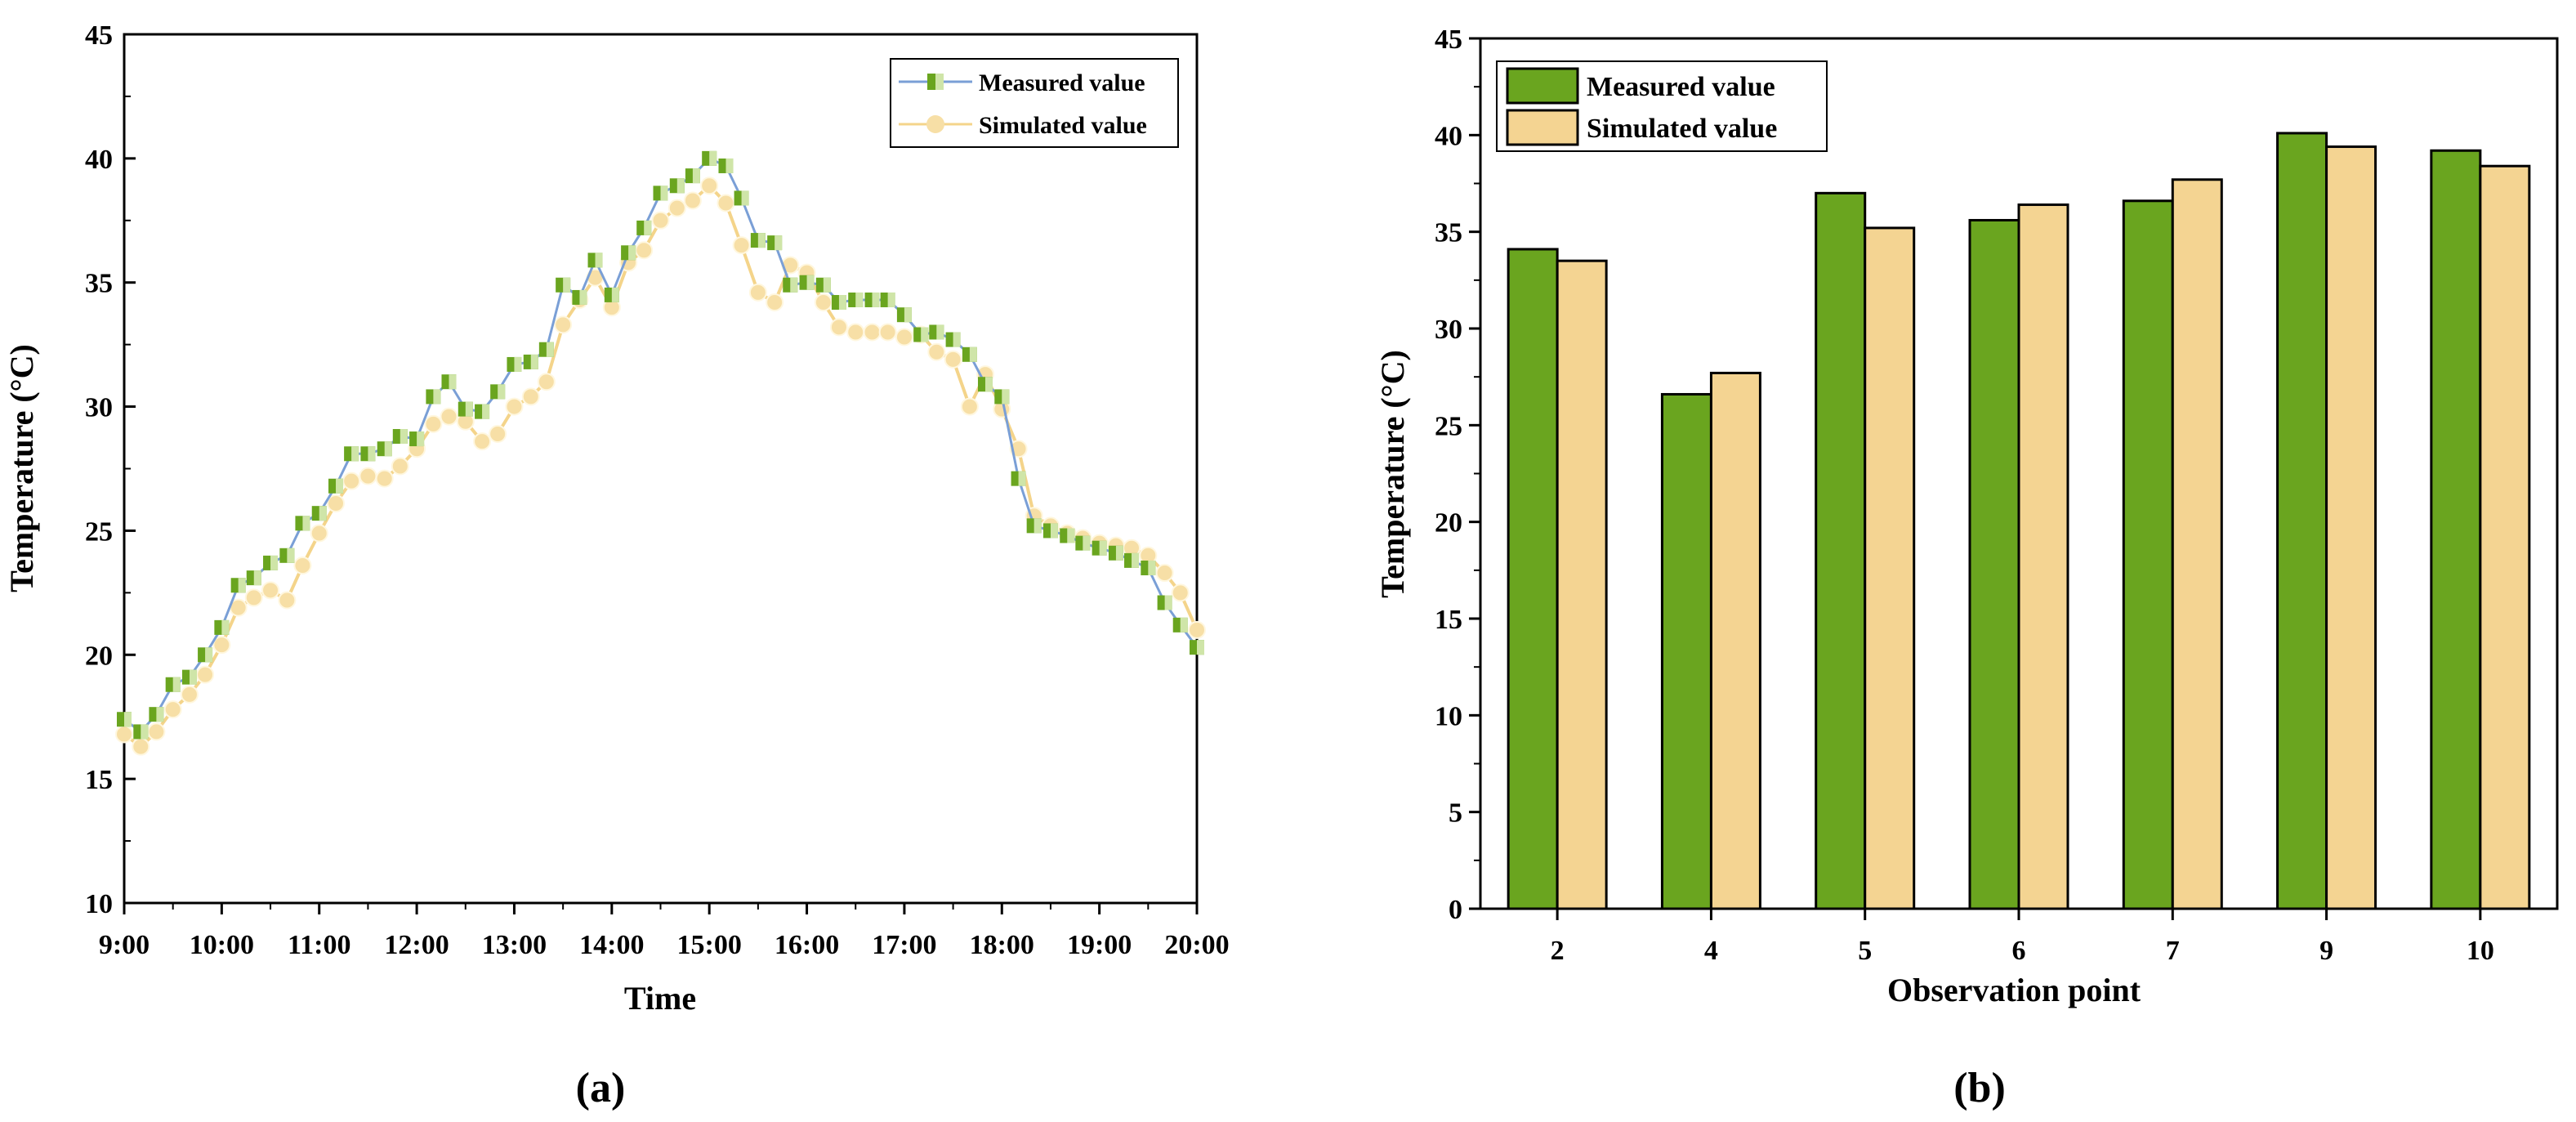  Describe the element at coordinates (1456, 910) in the screenshot. I see `y-tick-label-b: 0` at that location.